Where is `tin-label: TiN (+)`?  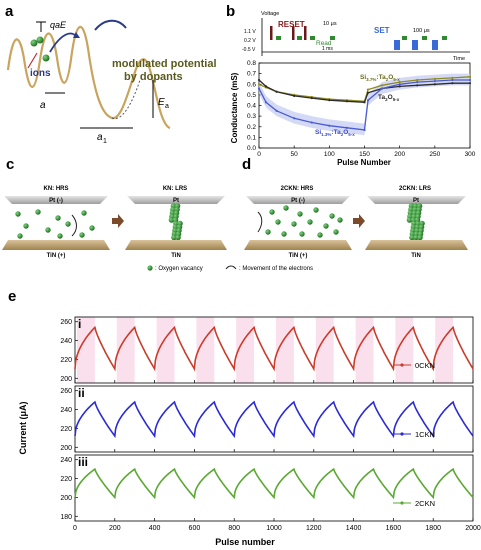
tin-label: TiN (+) is located at coordinates (298, 256).